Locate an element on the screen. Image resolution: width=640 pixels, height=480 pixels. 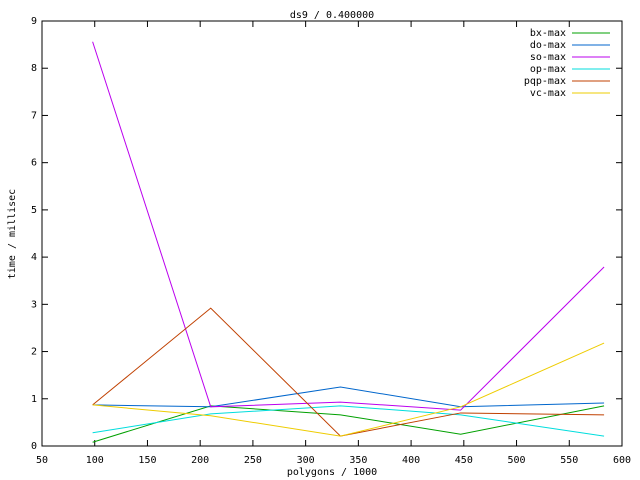
y-tick-label: 6 is located at coordinates (34, 163).